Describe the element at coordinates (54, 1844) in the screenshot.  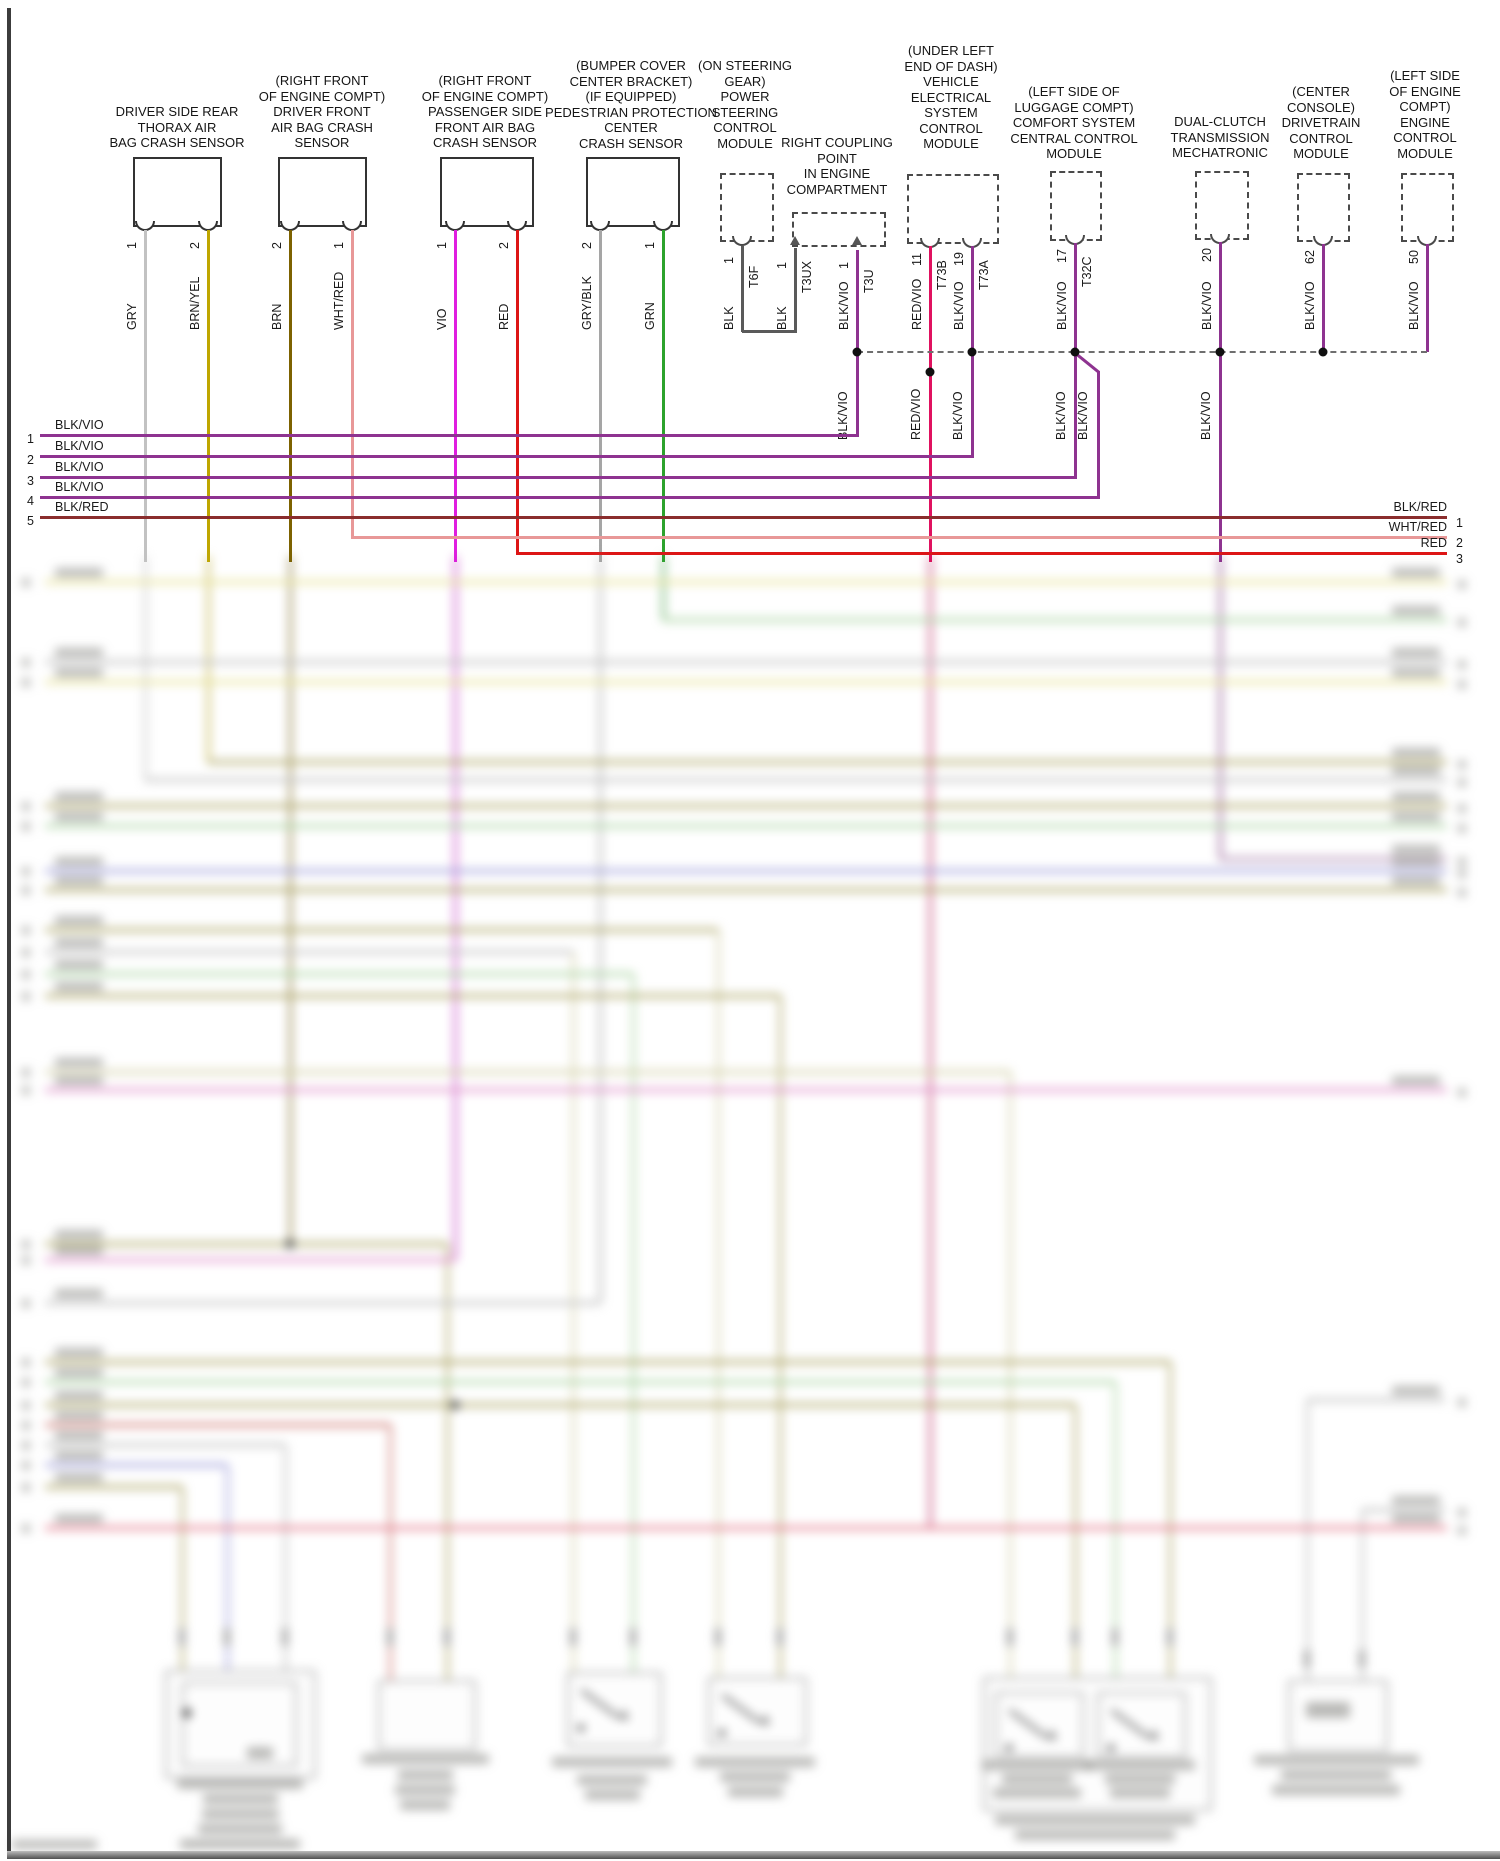
I see `blur-watermark-blob` at that location.